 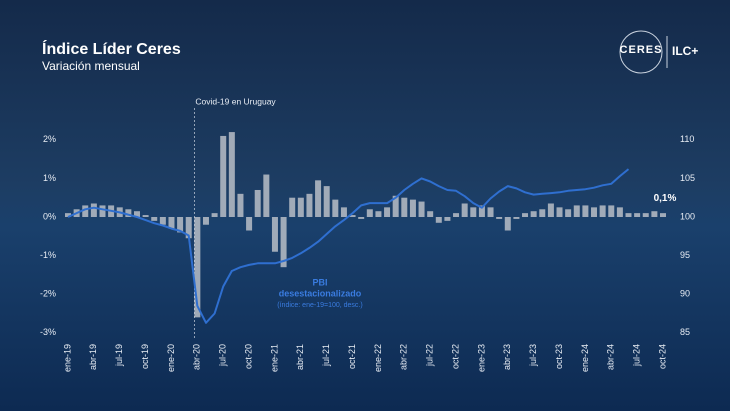 What do you see at coordinates (274, 358) in the screenshot?
I see `x-tick-label: ene-21` at bounding box center [274, 358].